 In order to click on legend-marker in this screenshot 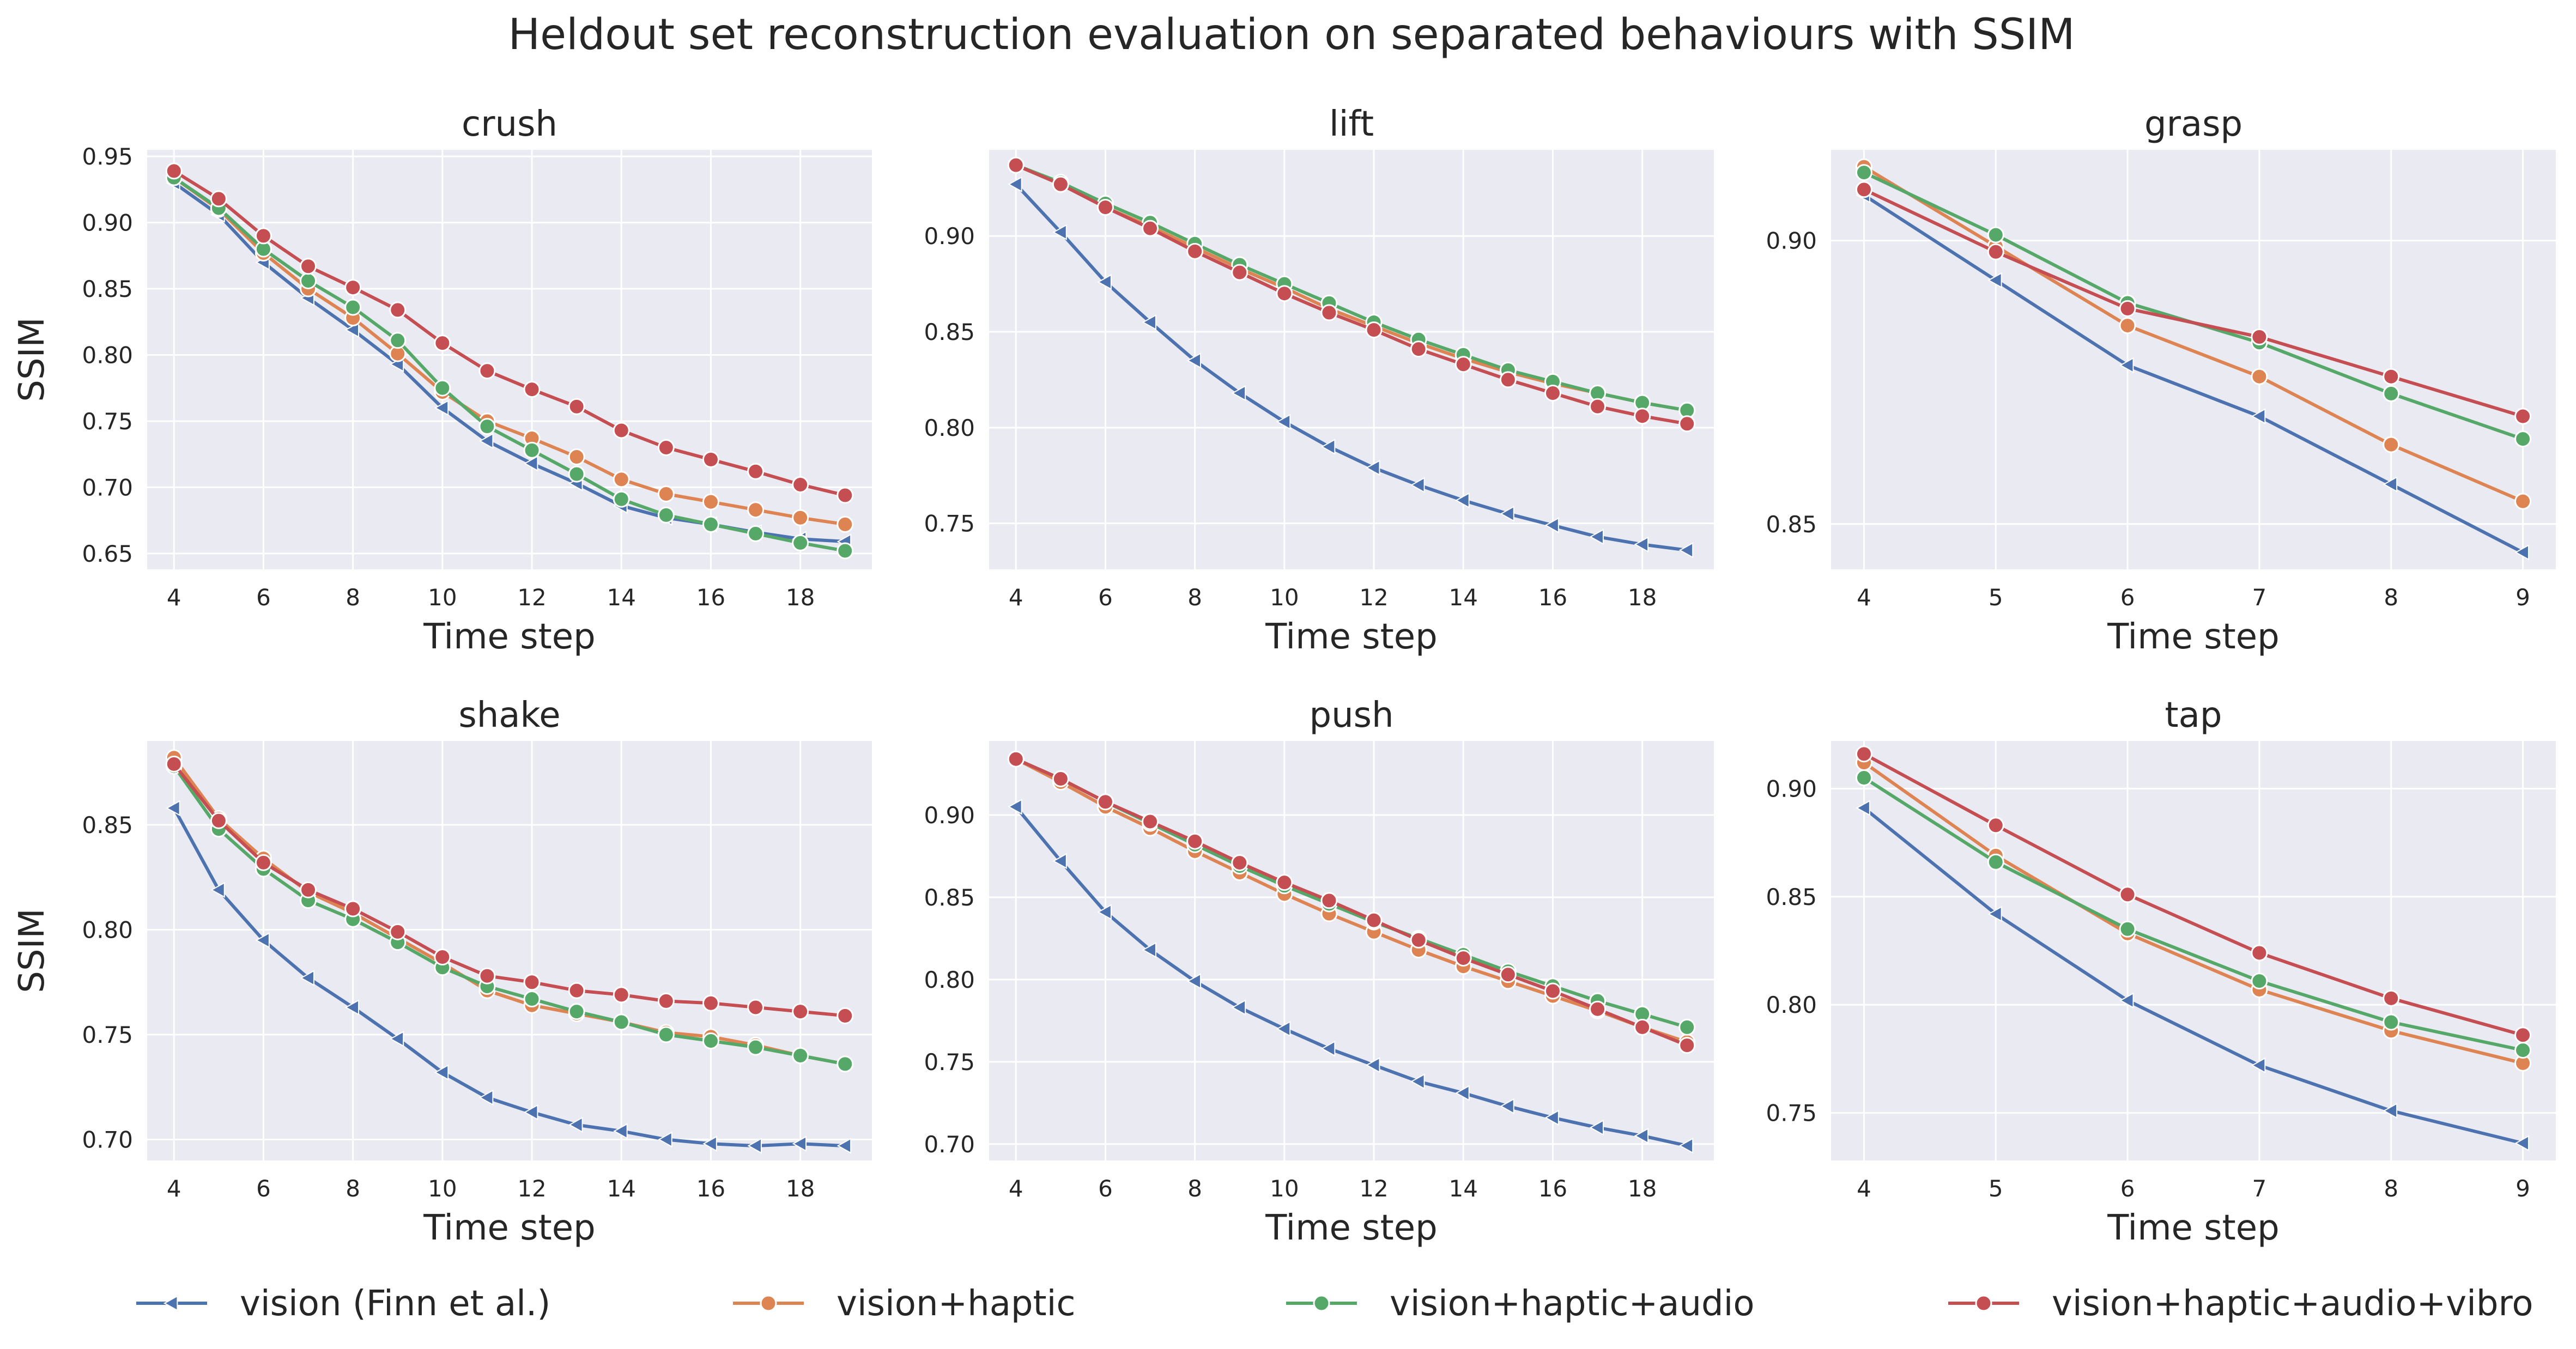, I will do `click(1984, 1303)`.